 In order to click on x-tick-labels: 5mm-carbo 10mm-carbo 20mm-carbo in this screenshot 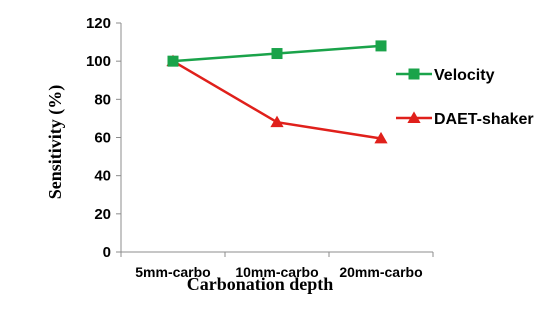, I will do `click(278, 272)`.